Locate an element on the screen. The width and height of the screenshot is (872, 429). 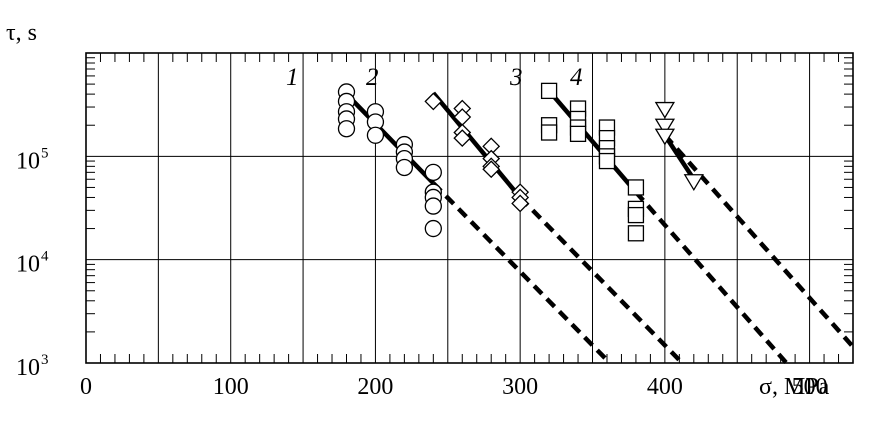
x-axis-label: σ, MPa is located at coordinates (794, 387).